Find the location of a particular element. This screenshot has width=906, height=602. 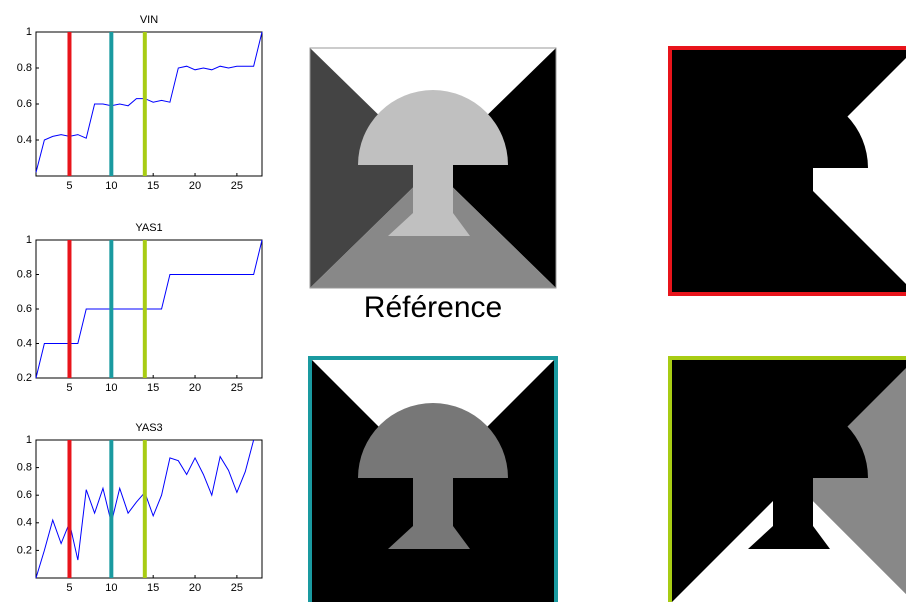

reference-label: Référence is located at coordinates (433, 307).